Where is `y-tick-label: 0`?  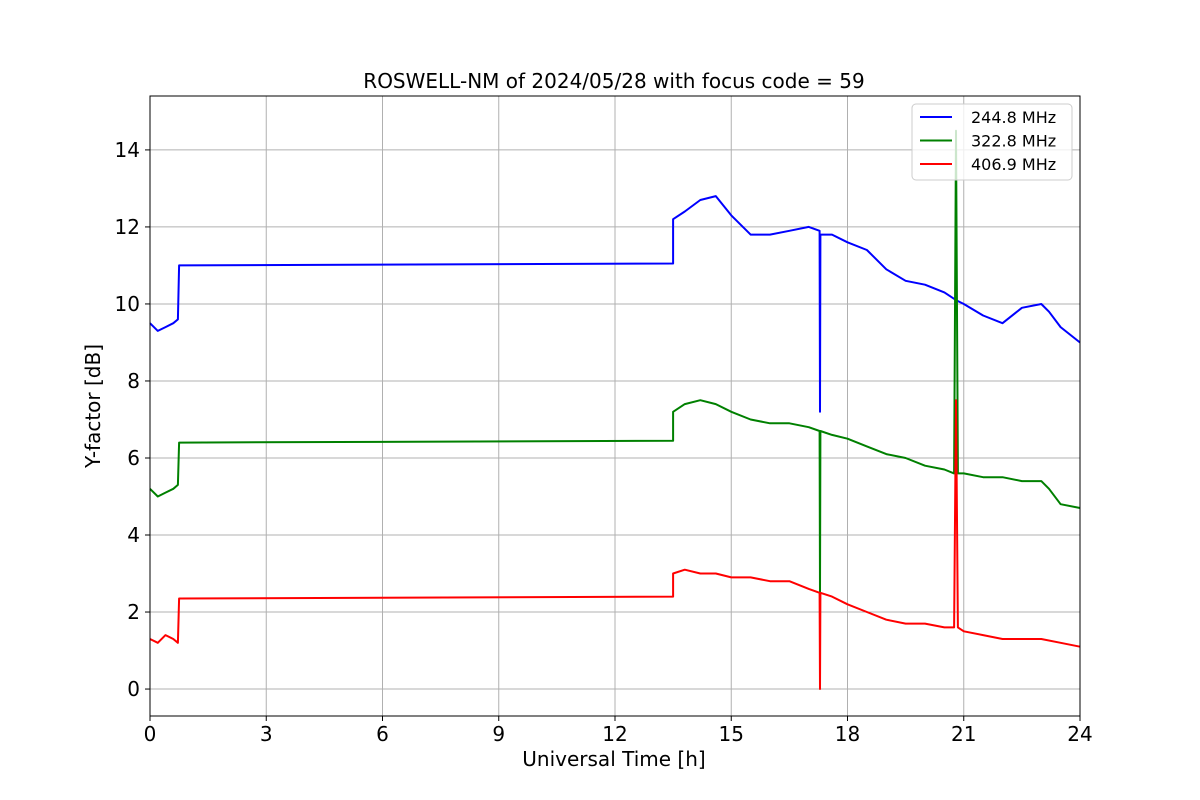 y-tick-label: 0 is located at coordinates (133, 689).